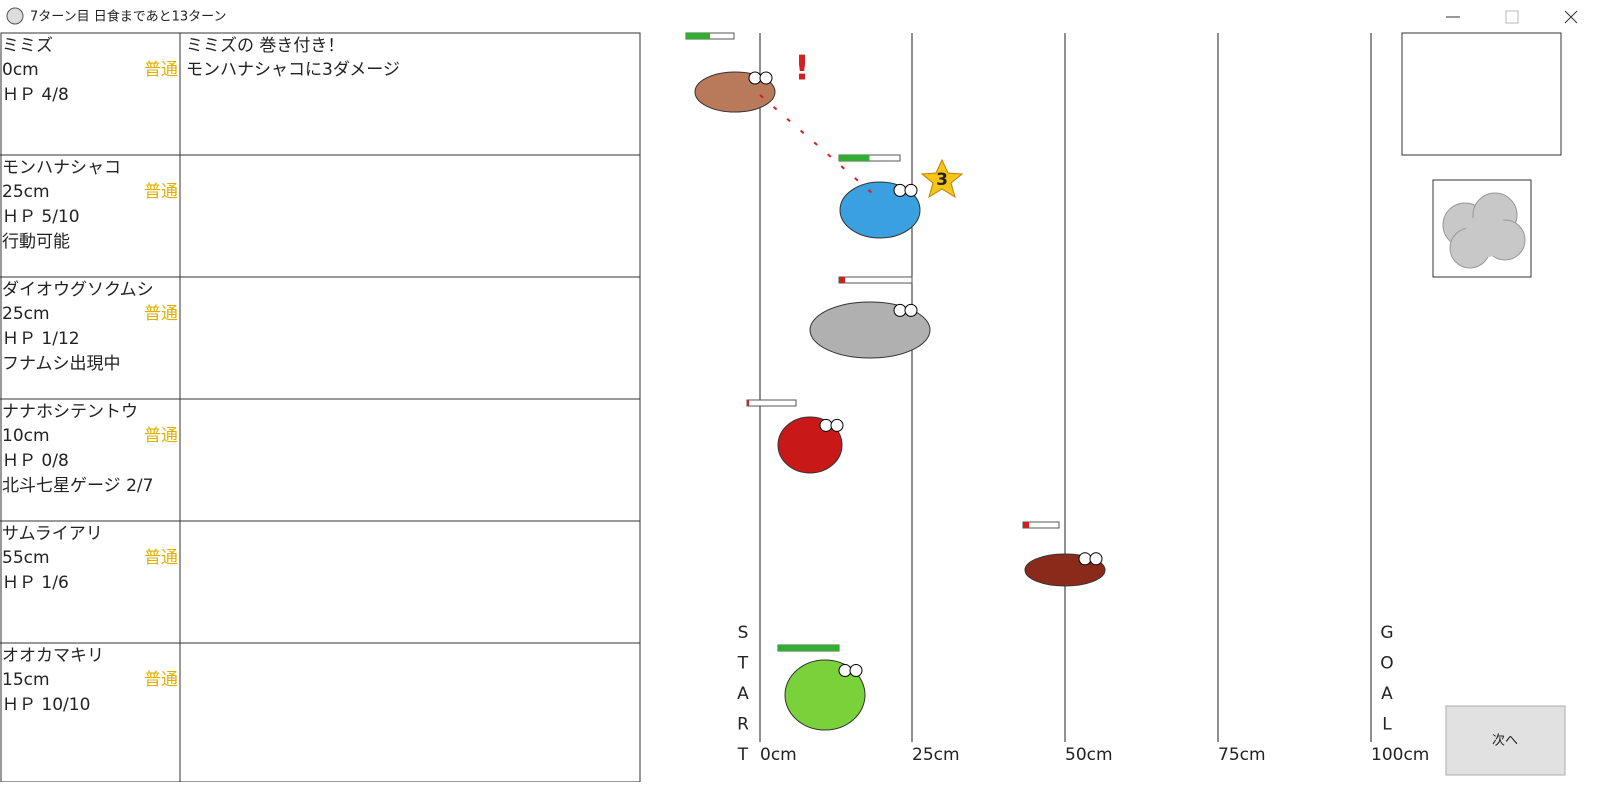  Describe the element at coordinates (936, 755) in the screenshot. I see `track-label: 25cm` at that location.